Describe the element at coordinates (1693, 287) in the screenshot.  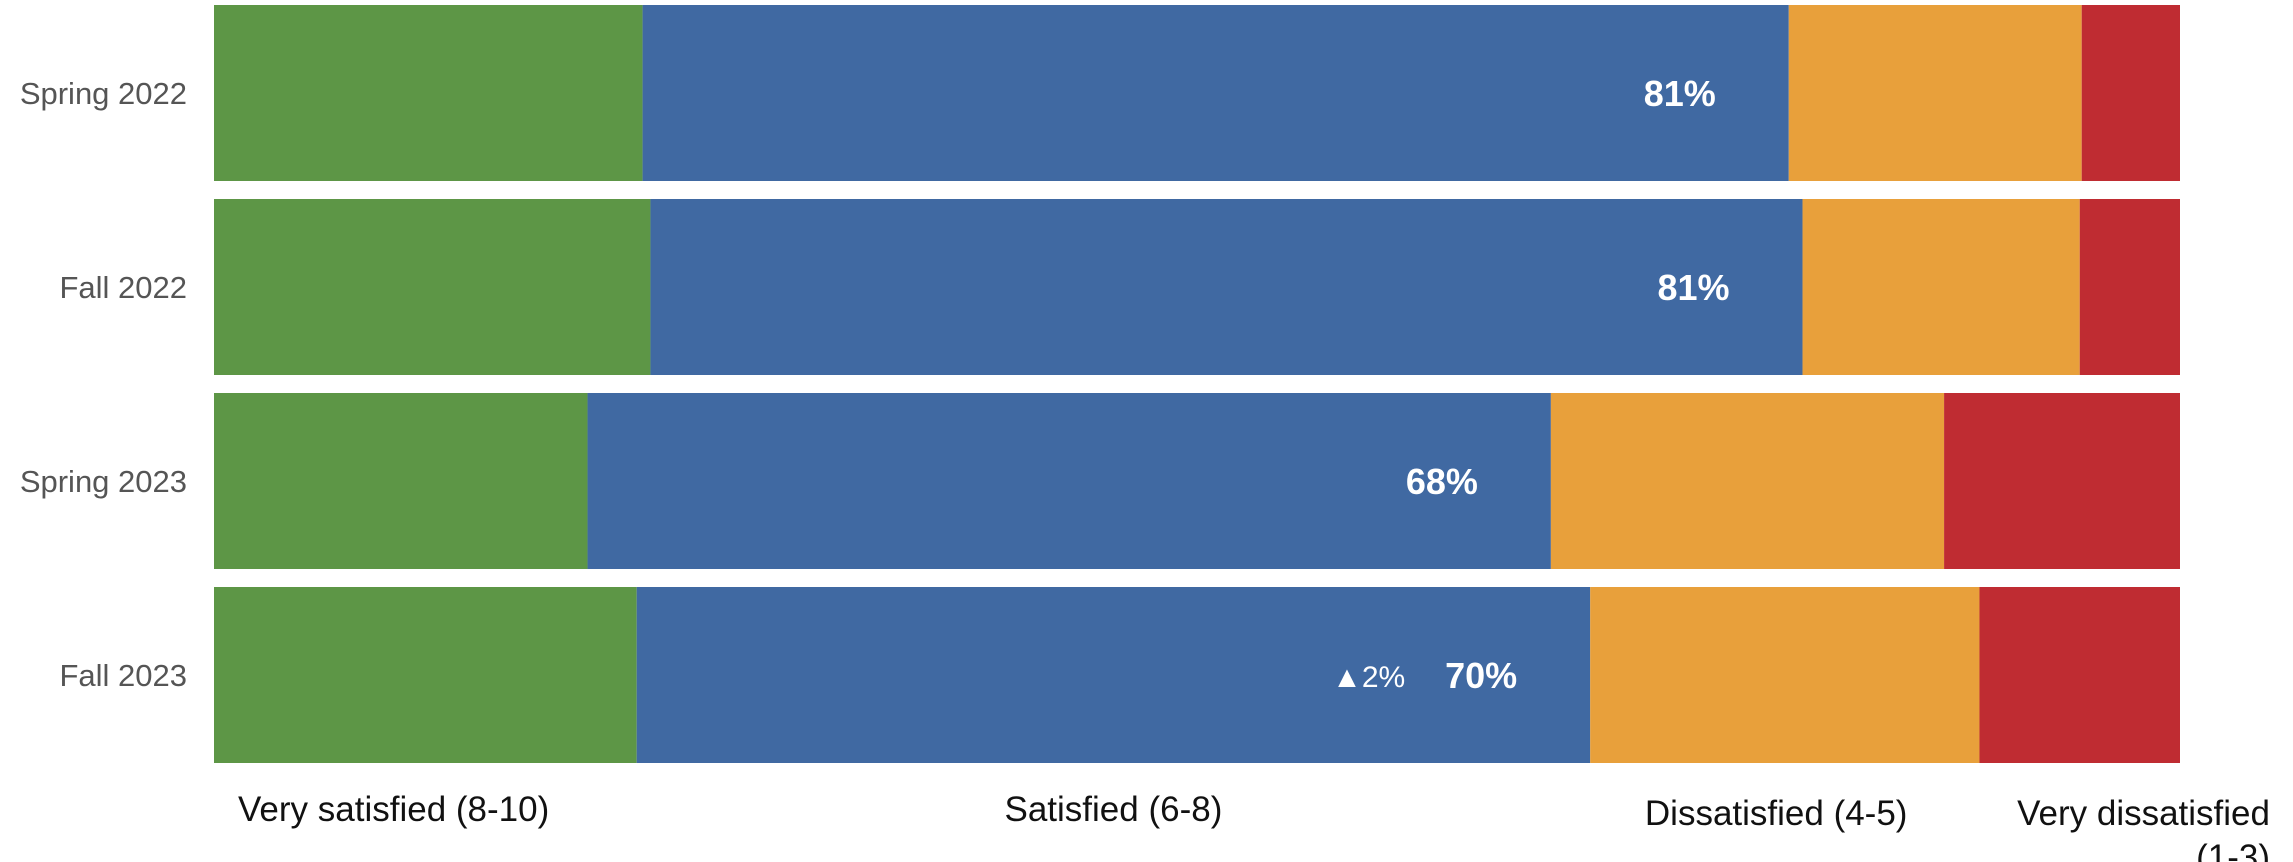
I see `data-label-fall-2022: 81%` at that location.